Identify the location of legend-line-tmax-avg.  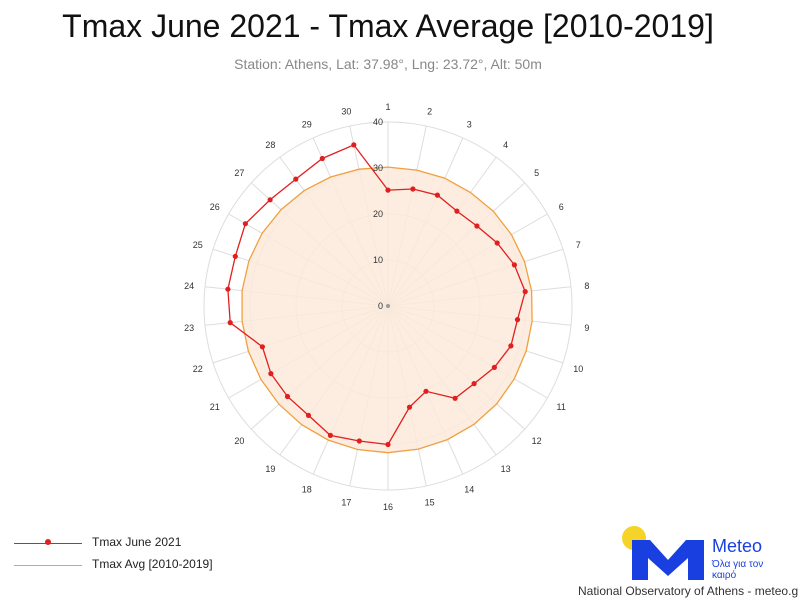
(48, 565).